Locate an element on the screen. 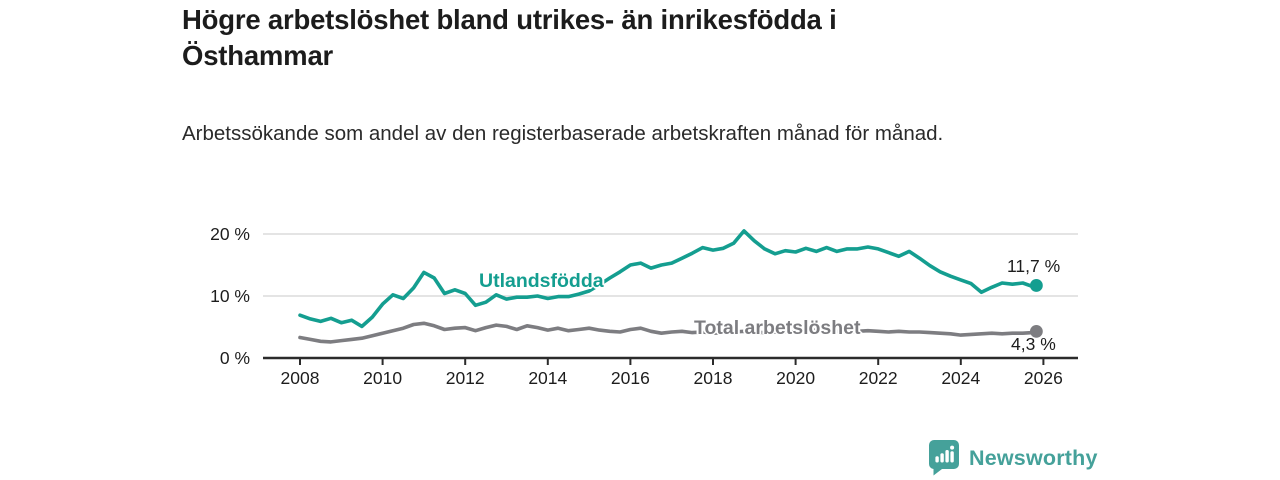 The height and width of the screenshot is (480, 1280). end-value-label-utlandsfodda: 11,7 % is located at coordinates (1034, 266).